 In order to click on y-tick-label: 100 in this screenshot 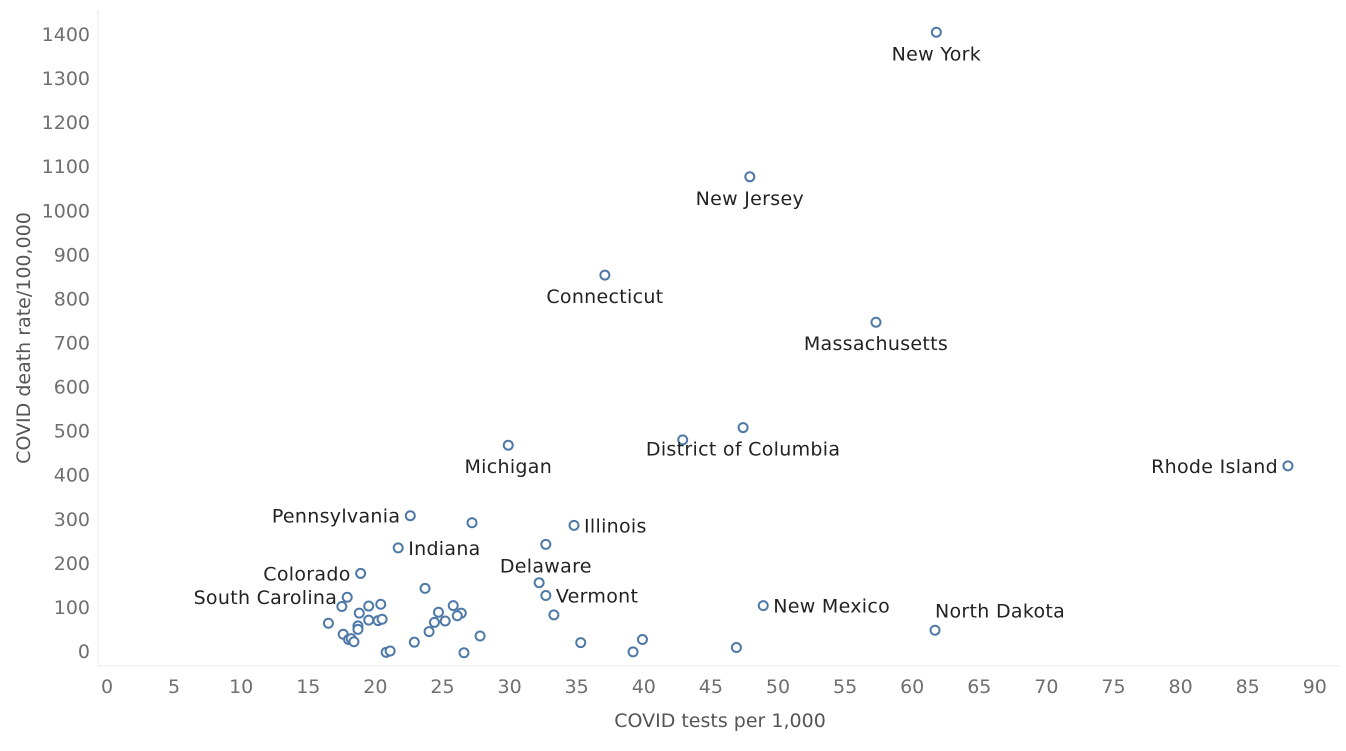, I will do `click(72, 608)`.